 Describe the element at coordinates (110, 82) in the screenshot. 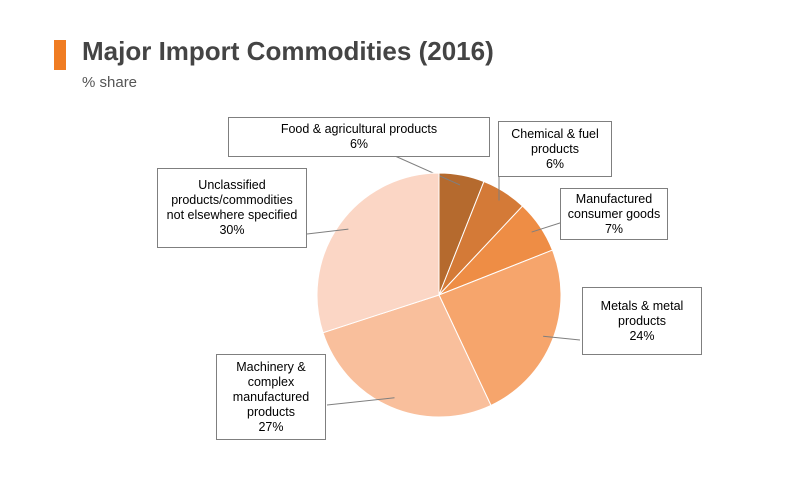

I see `chart-subtitle: % share` at that location.